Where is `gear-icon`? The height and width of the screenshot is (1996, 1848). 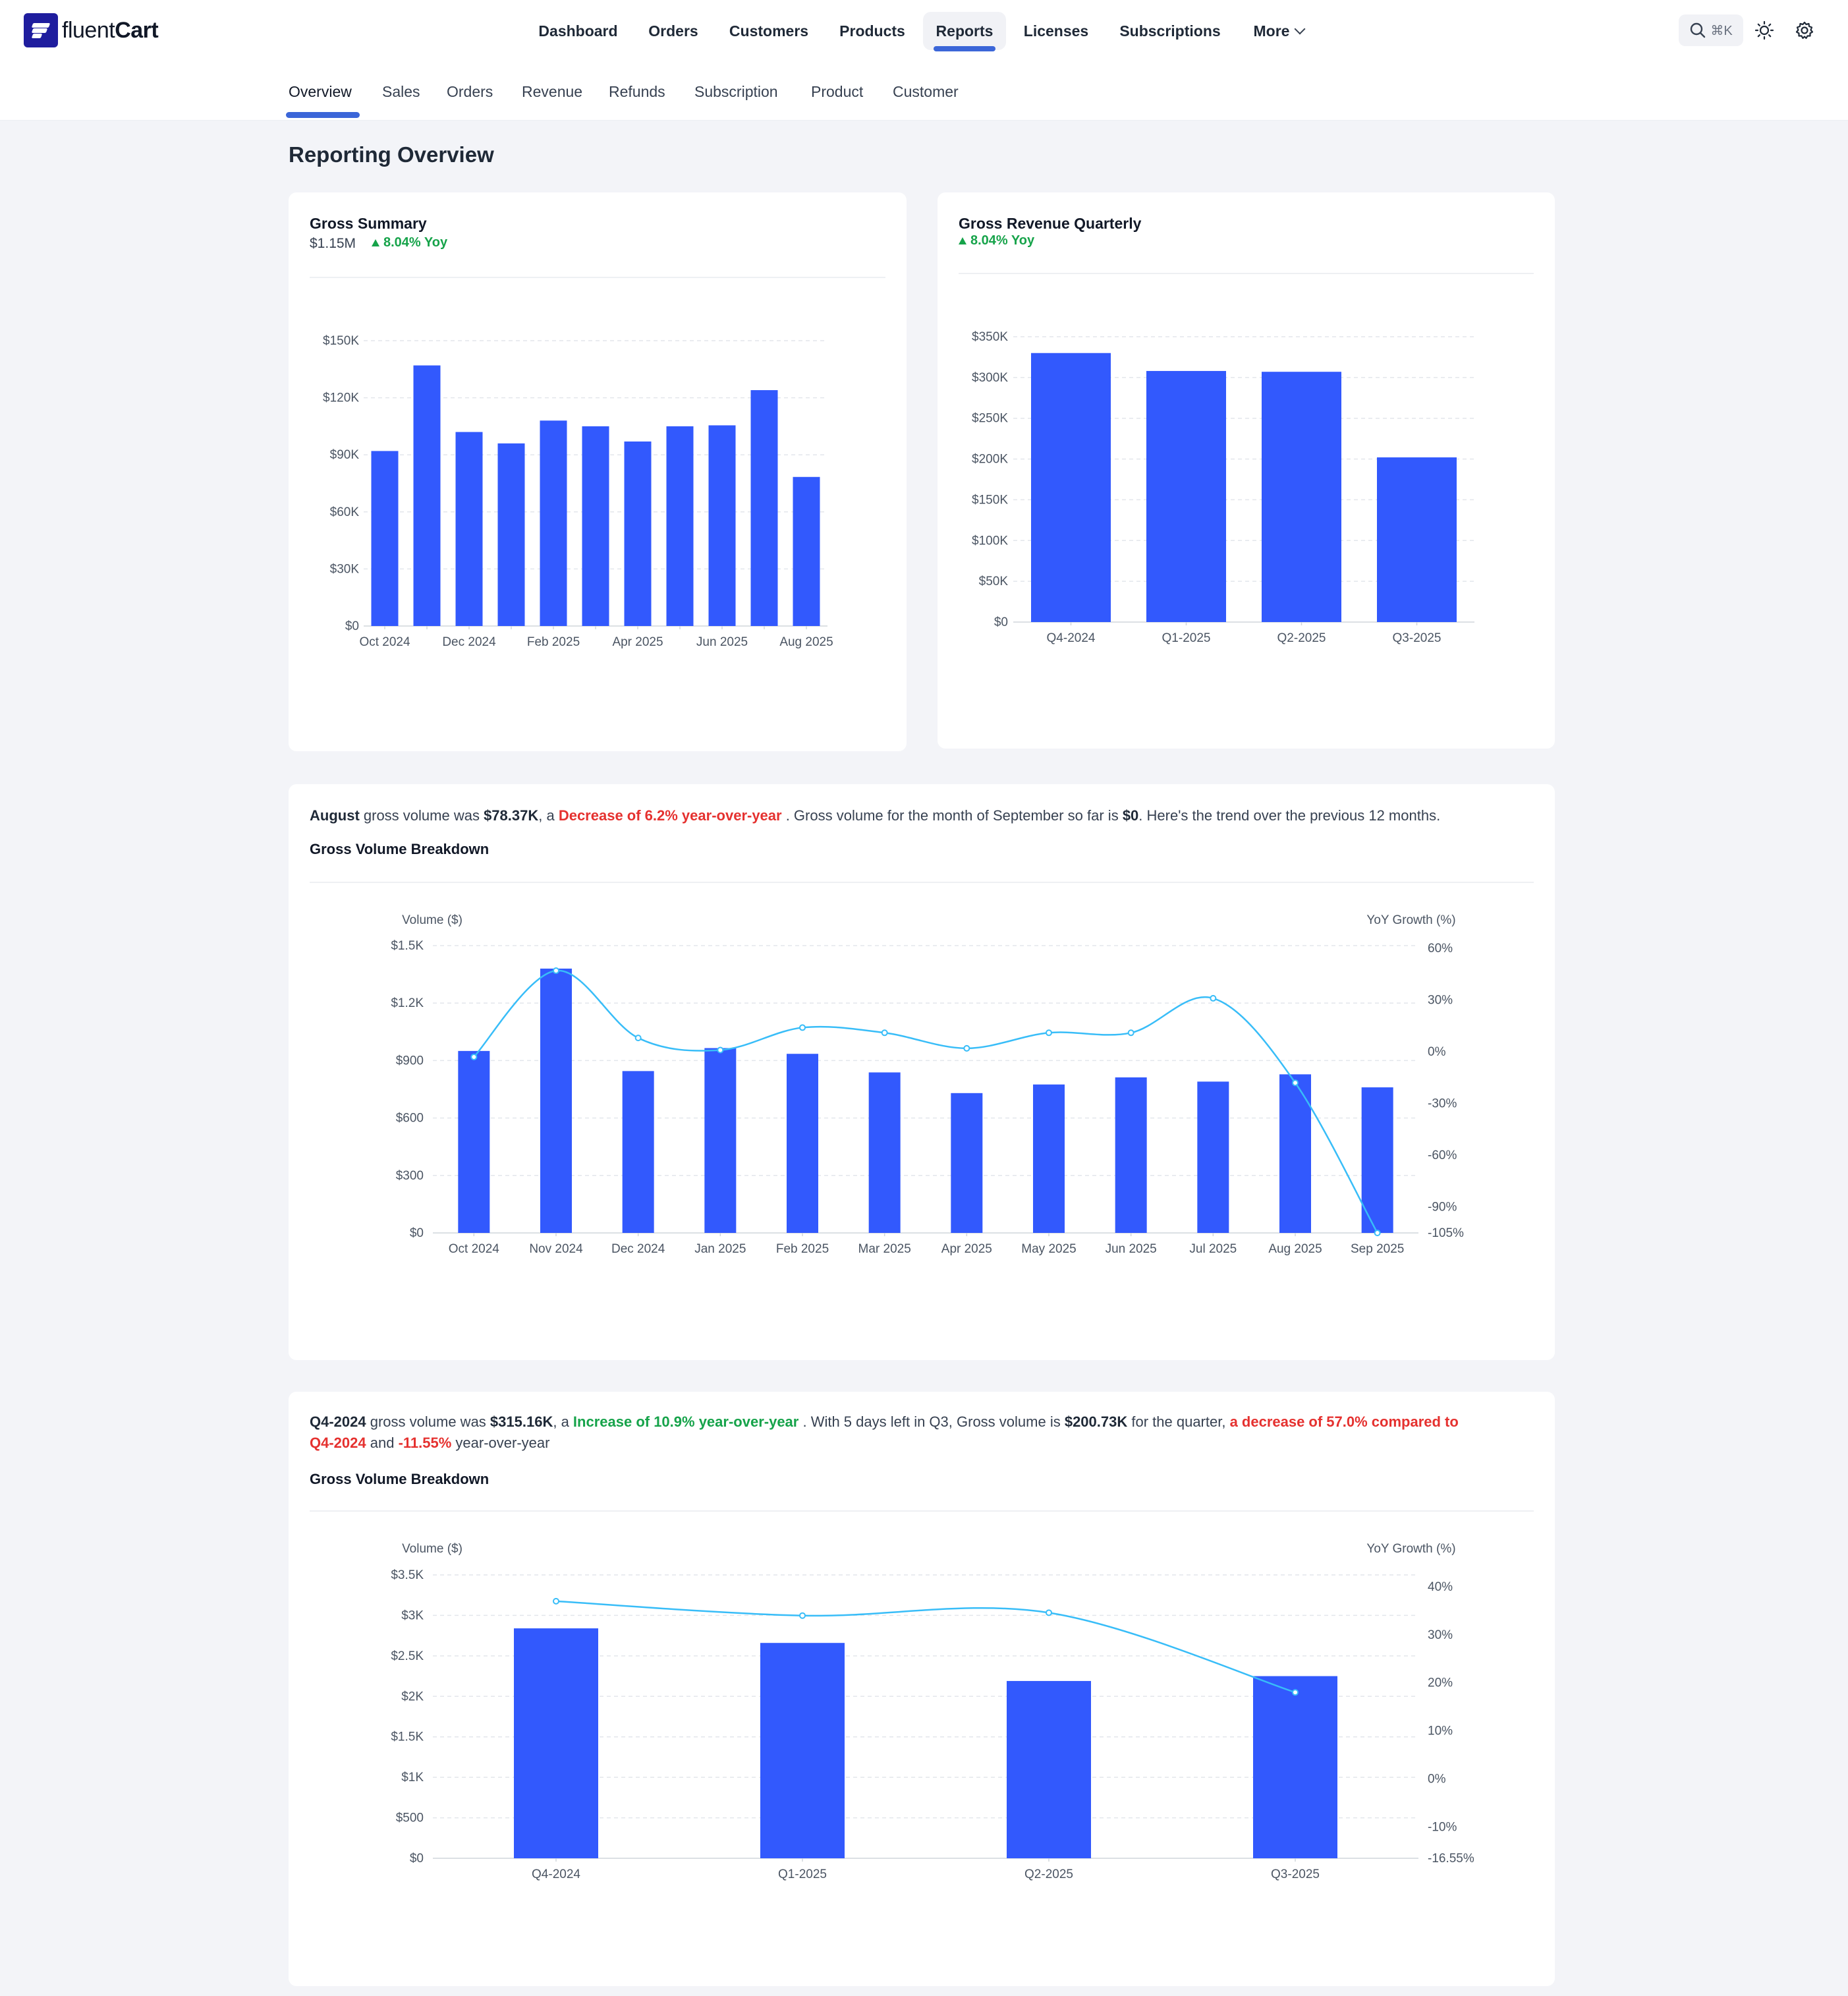 gear-icon is located at coordinates (1804, 31).